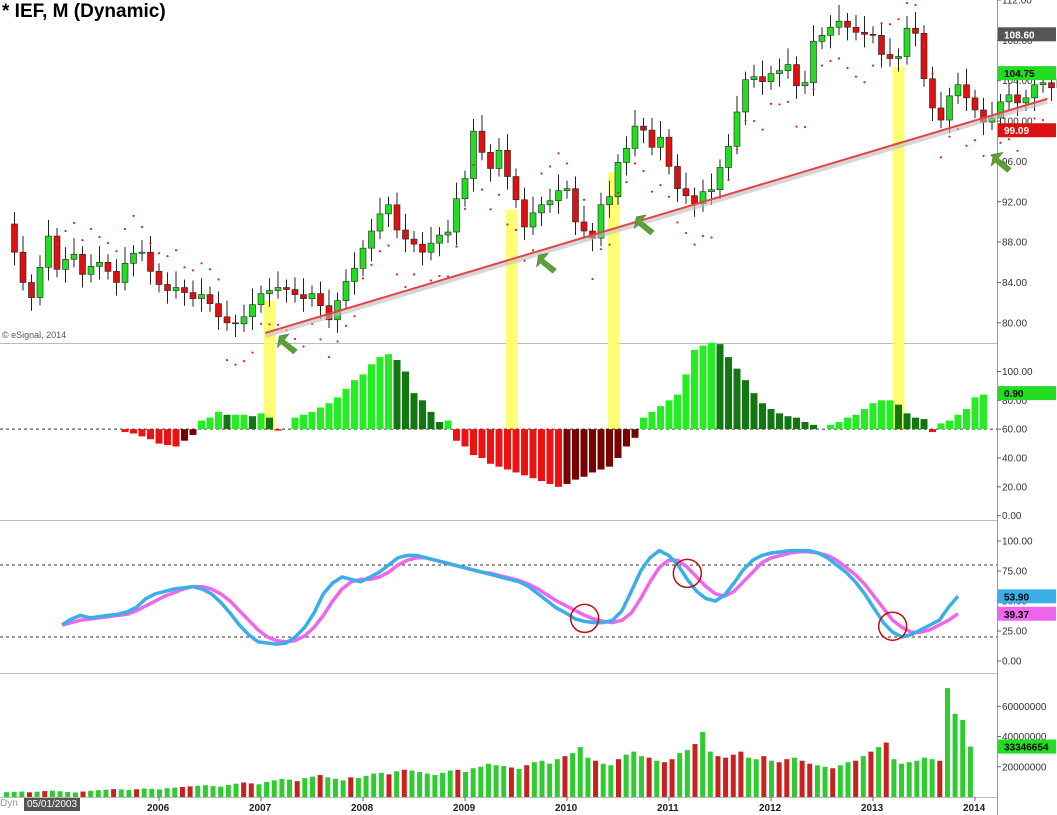 The width and height of the screenshot is (1057, 815). I want to click on highlight-bar, so click(511, 319).